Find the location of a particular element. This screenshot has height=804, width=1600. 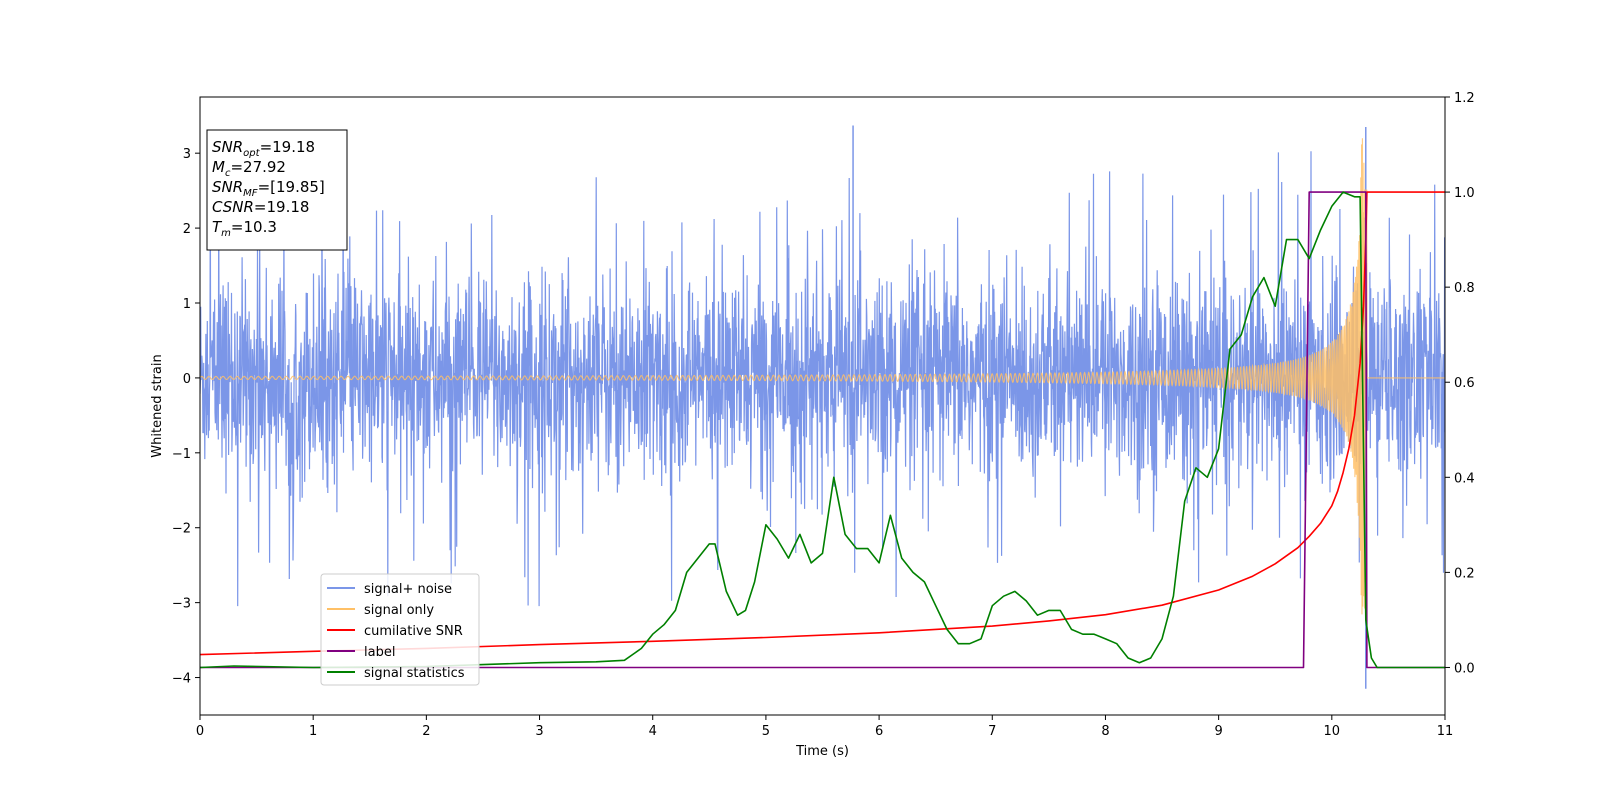

y-left-tick-label: 2 is located at coordinates (187, 229).